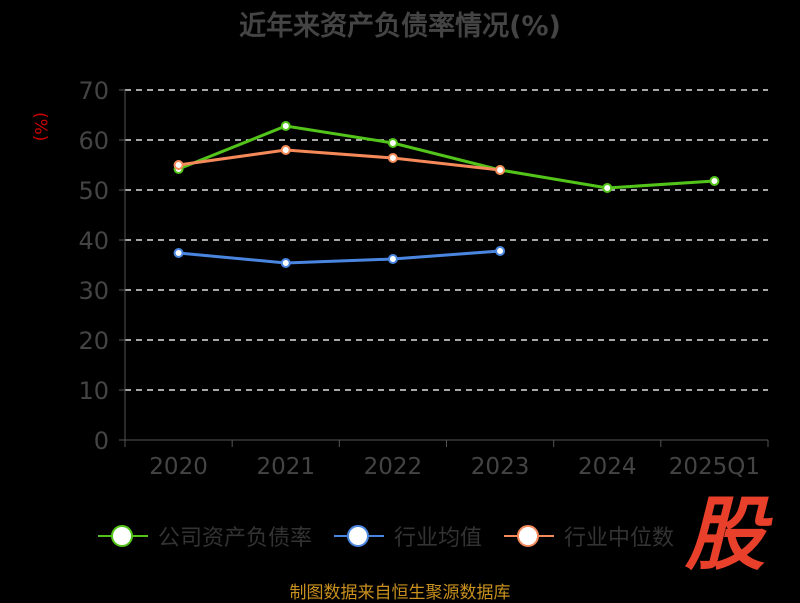 The height and width of the screenshot is (603, 800). I want to click on y-tick-label: 40, so click(93, 241).